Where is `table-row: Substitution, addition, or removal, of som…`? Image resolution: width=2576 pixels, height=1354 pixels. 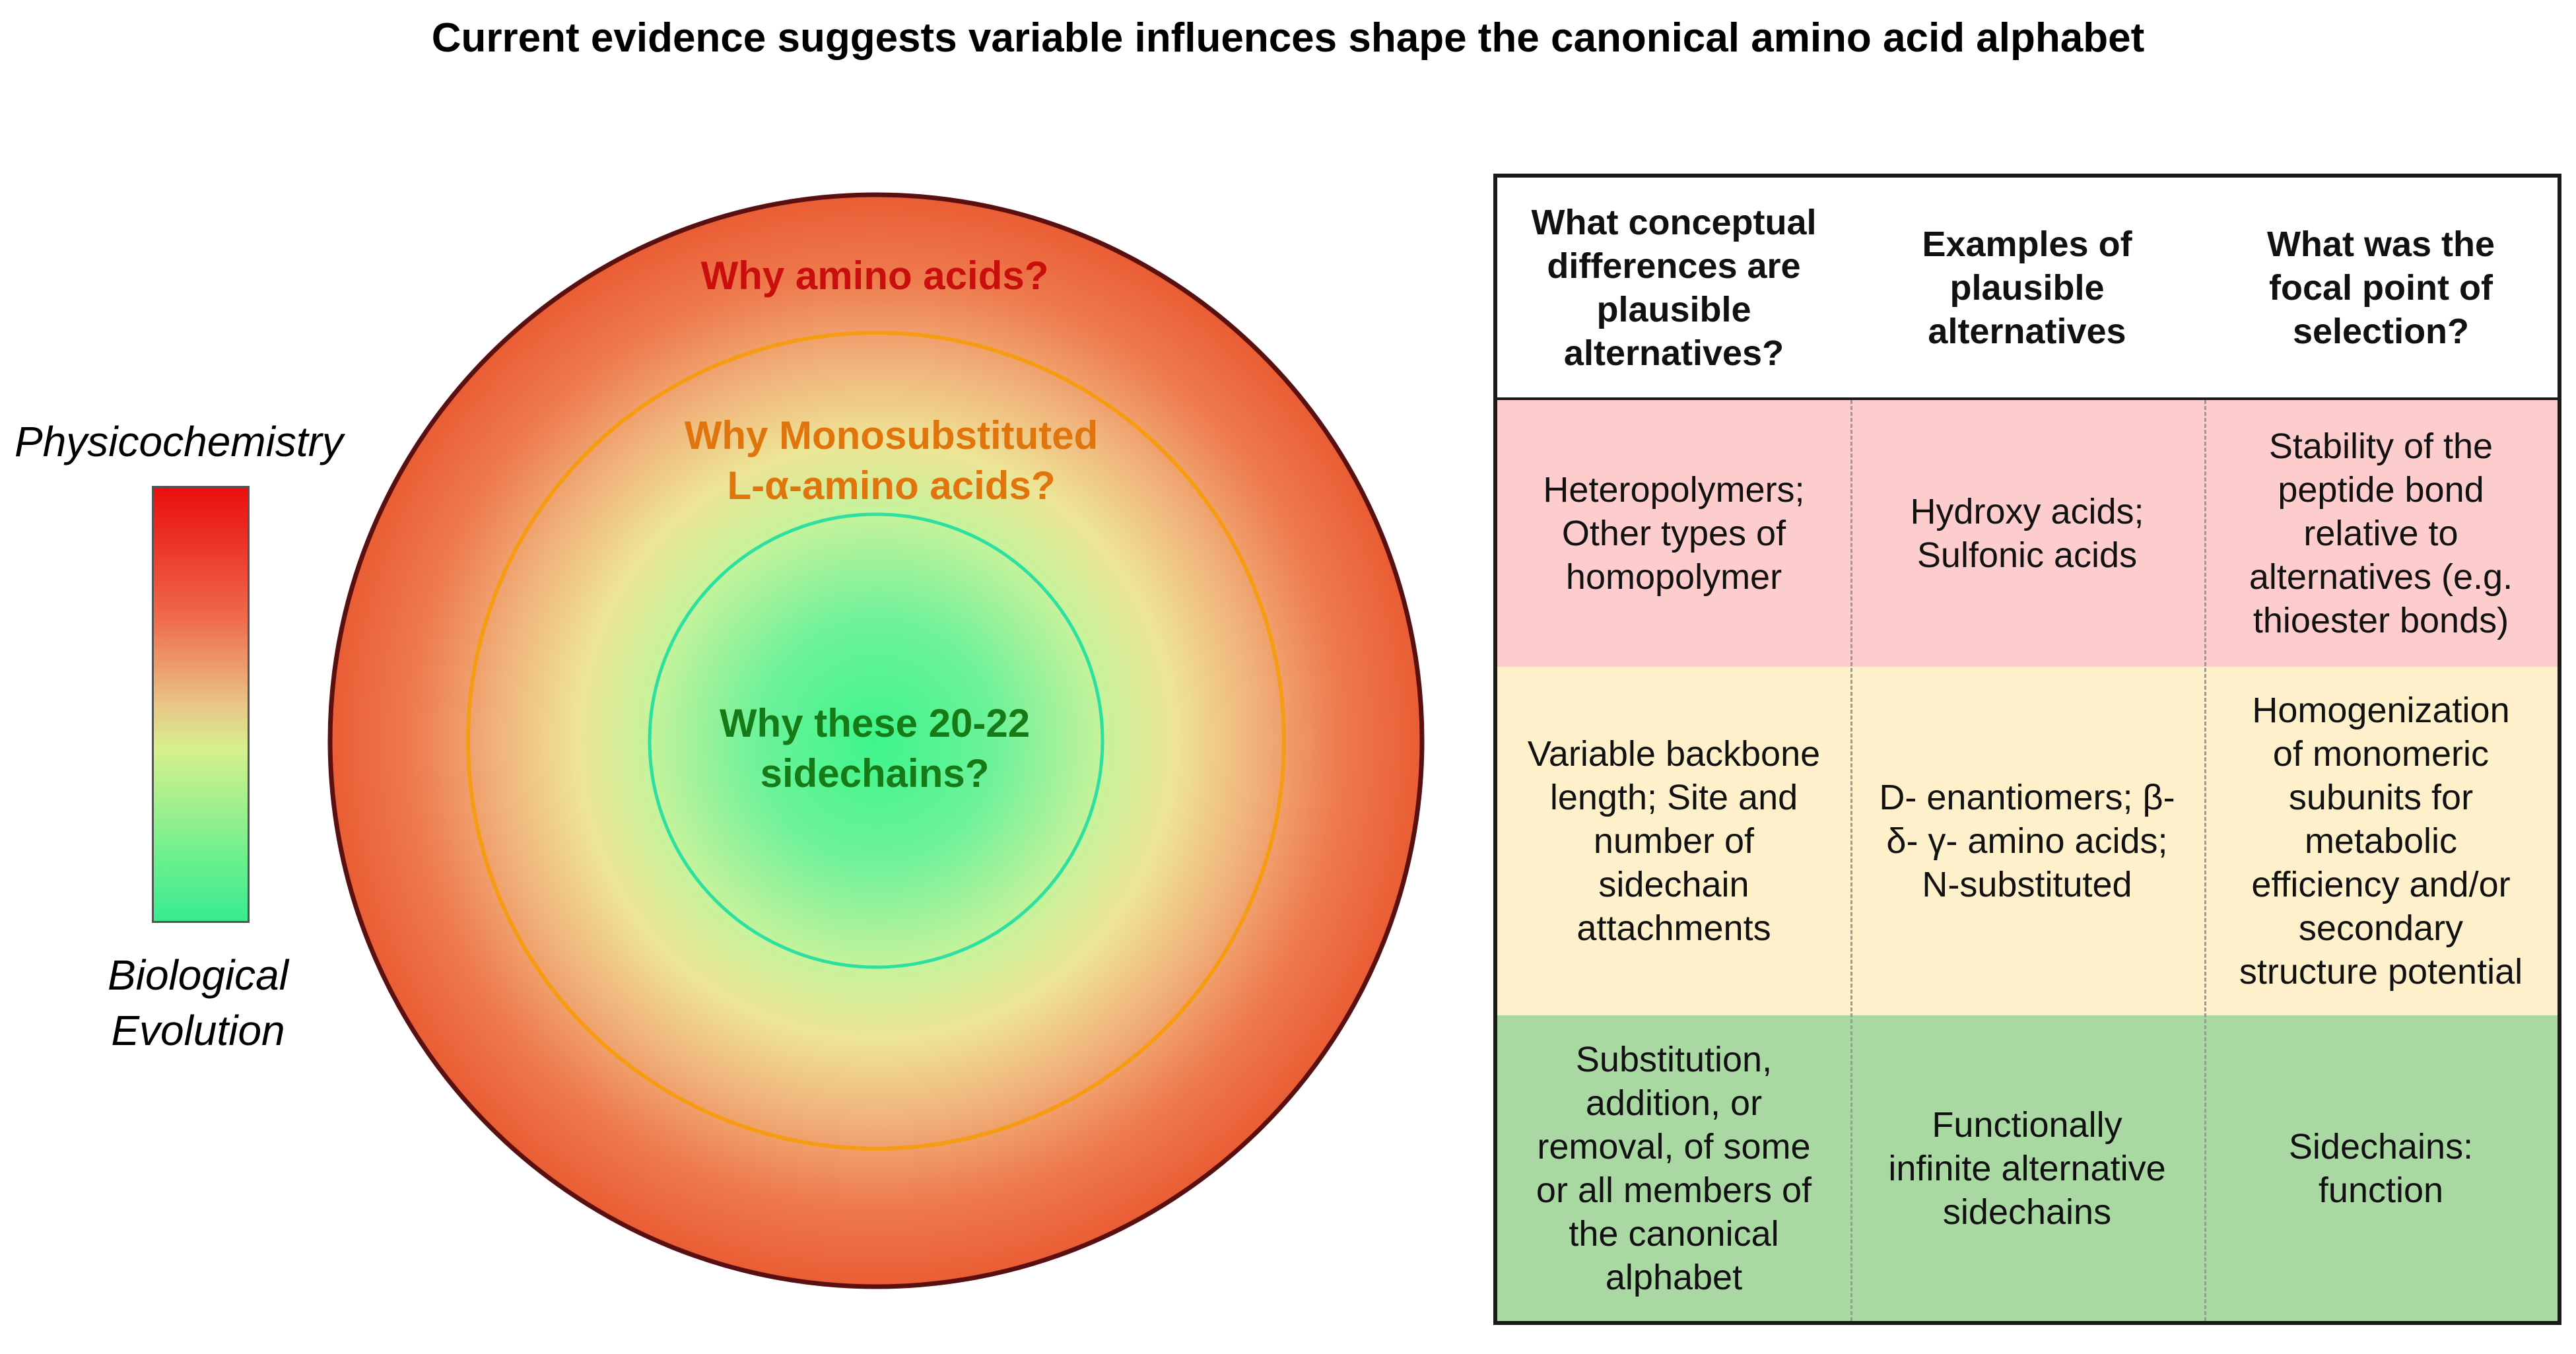 table-row: Substitution, addition, or removal, of som… is located at coordinates (2028, 1168).